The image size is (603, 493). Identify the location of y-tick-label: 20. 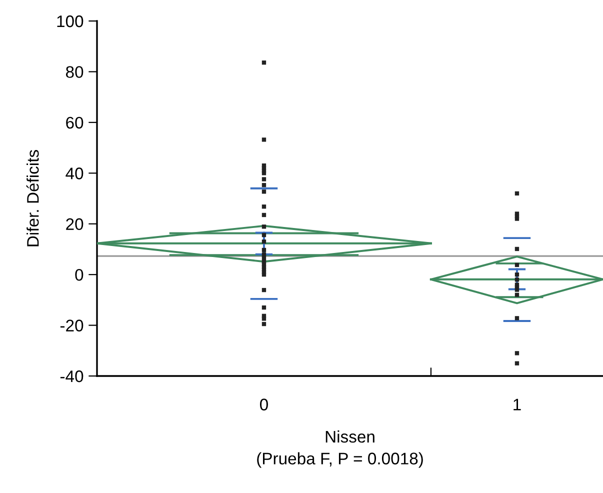
(75, 224).